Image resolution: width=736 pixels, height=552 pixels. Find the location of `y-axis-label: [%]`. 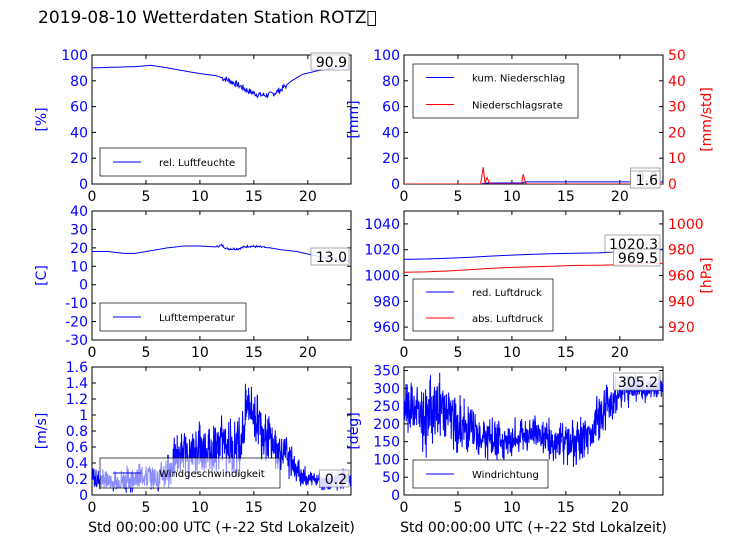

y-axis-label: [%] is located at coordinates (42, 119).